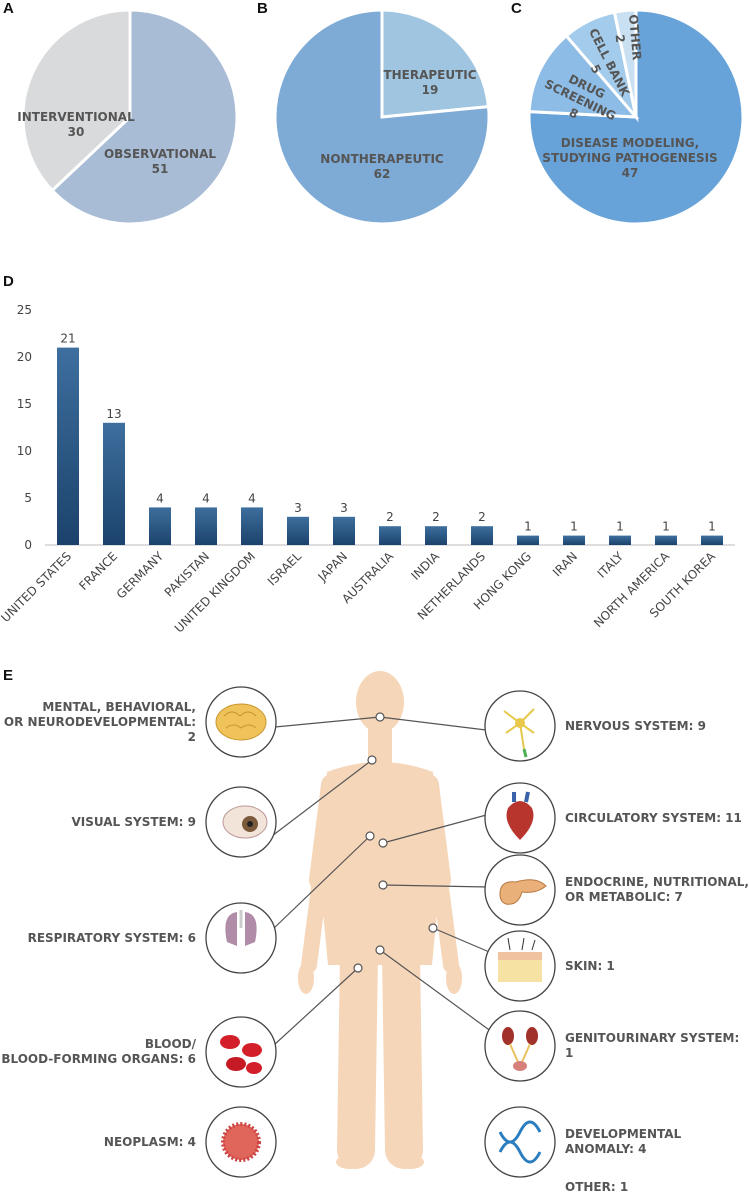 This screenshot has width=749, height=1202. I want to click on organ-label: BLOOD/ BLOOD-FORMING ORGANS: 6, so click(98, 1051).